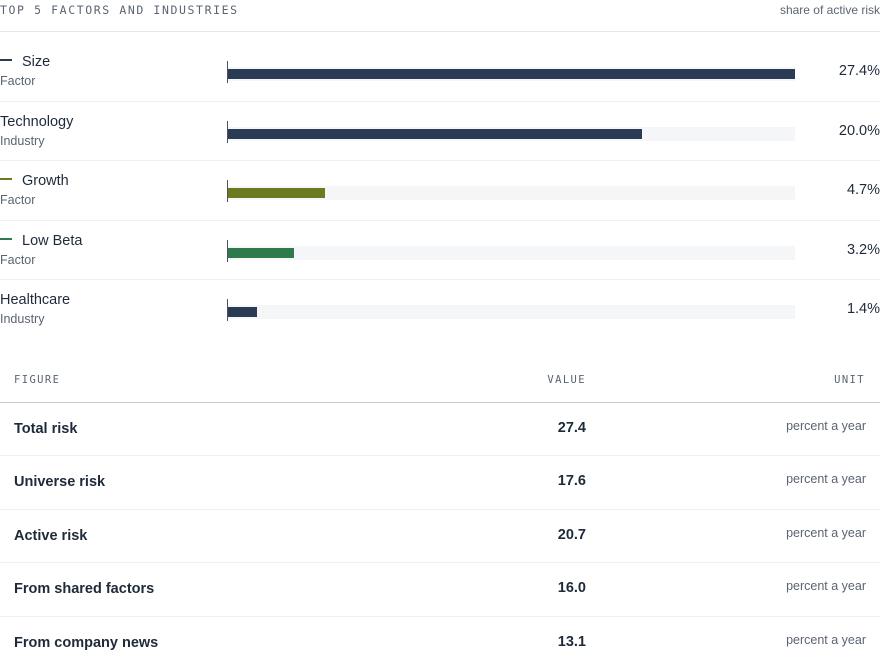  Describe the element at coordinates (571, 481) in the screenshot. I see `row-value: 17.6` at that location.